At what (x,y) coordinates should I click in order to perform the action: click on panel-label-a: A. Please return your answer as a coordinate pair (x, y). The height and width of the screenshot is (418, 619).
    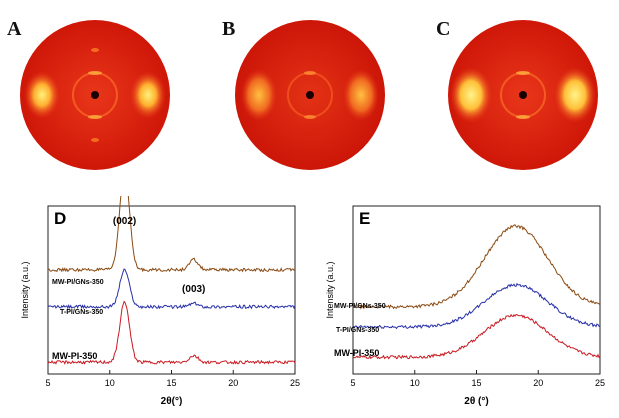
    Looking at the image, I should click on (14, 29).